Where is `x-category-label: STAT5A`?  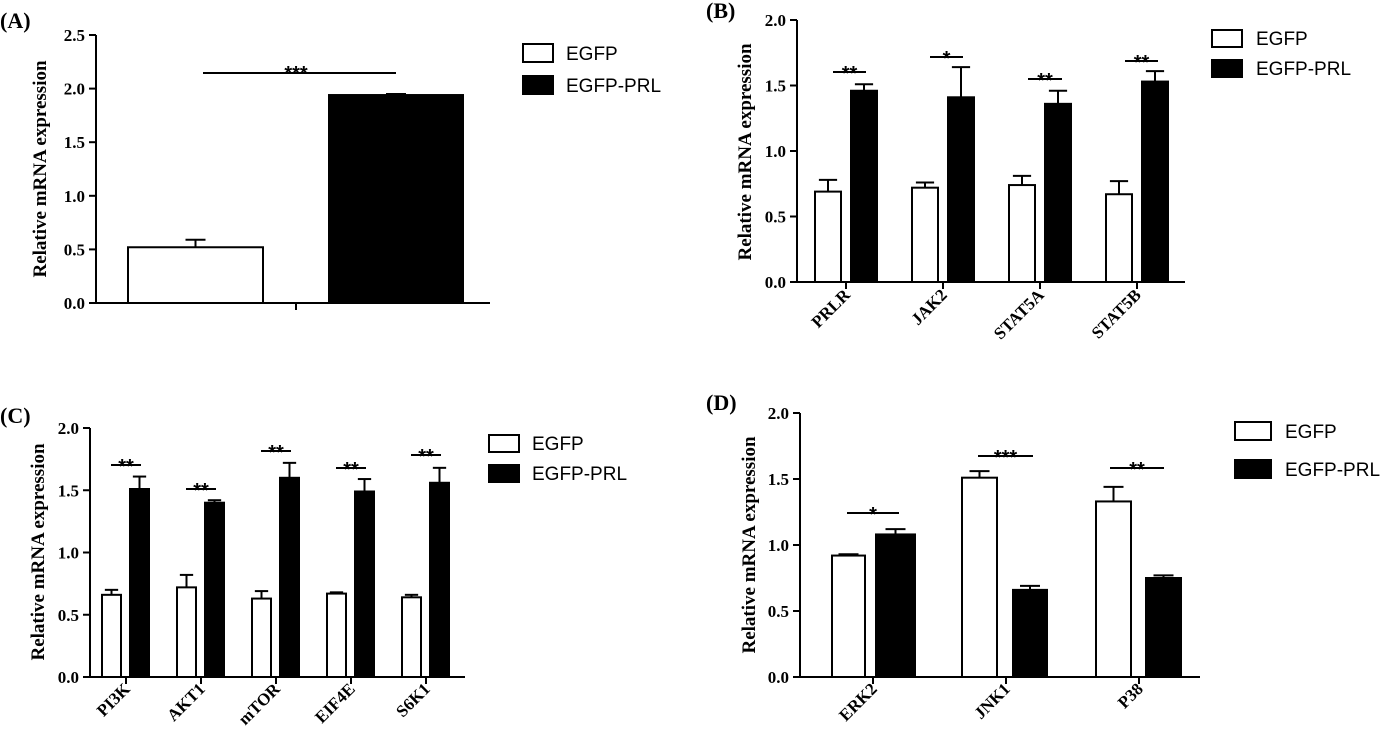
x-category-label: STAT5A is located at coordinates (1019, 314).